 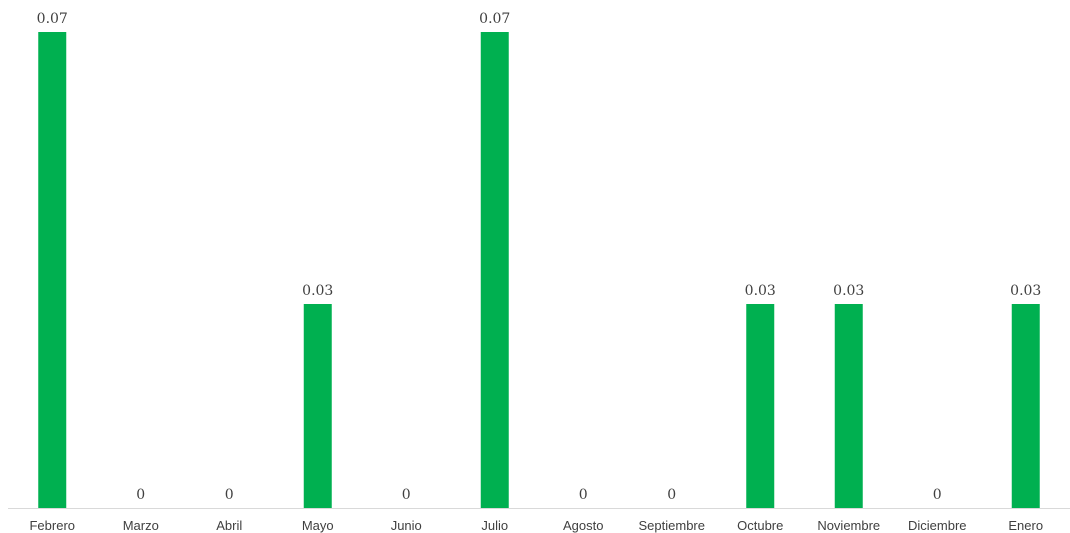 I want to click on value-label-junio: 0, so click(x=406, y=495).